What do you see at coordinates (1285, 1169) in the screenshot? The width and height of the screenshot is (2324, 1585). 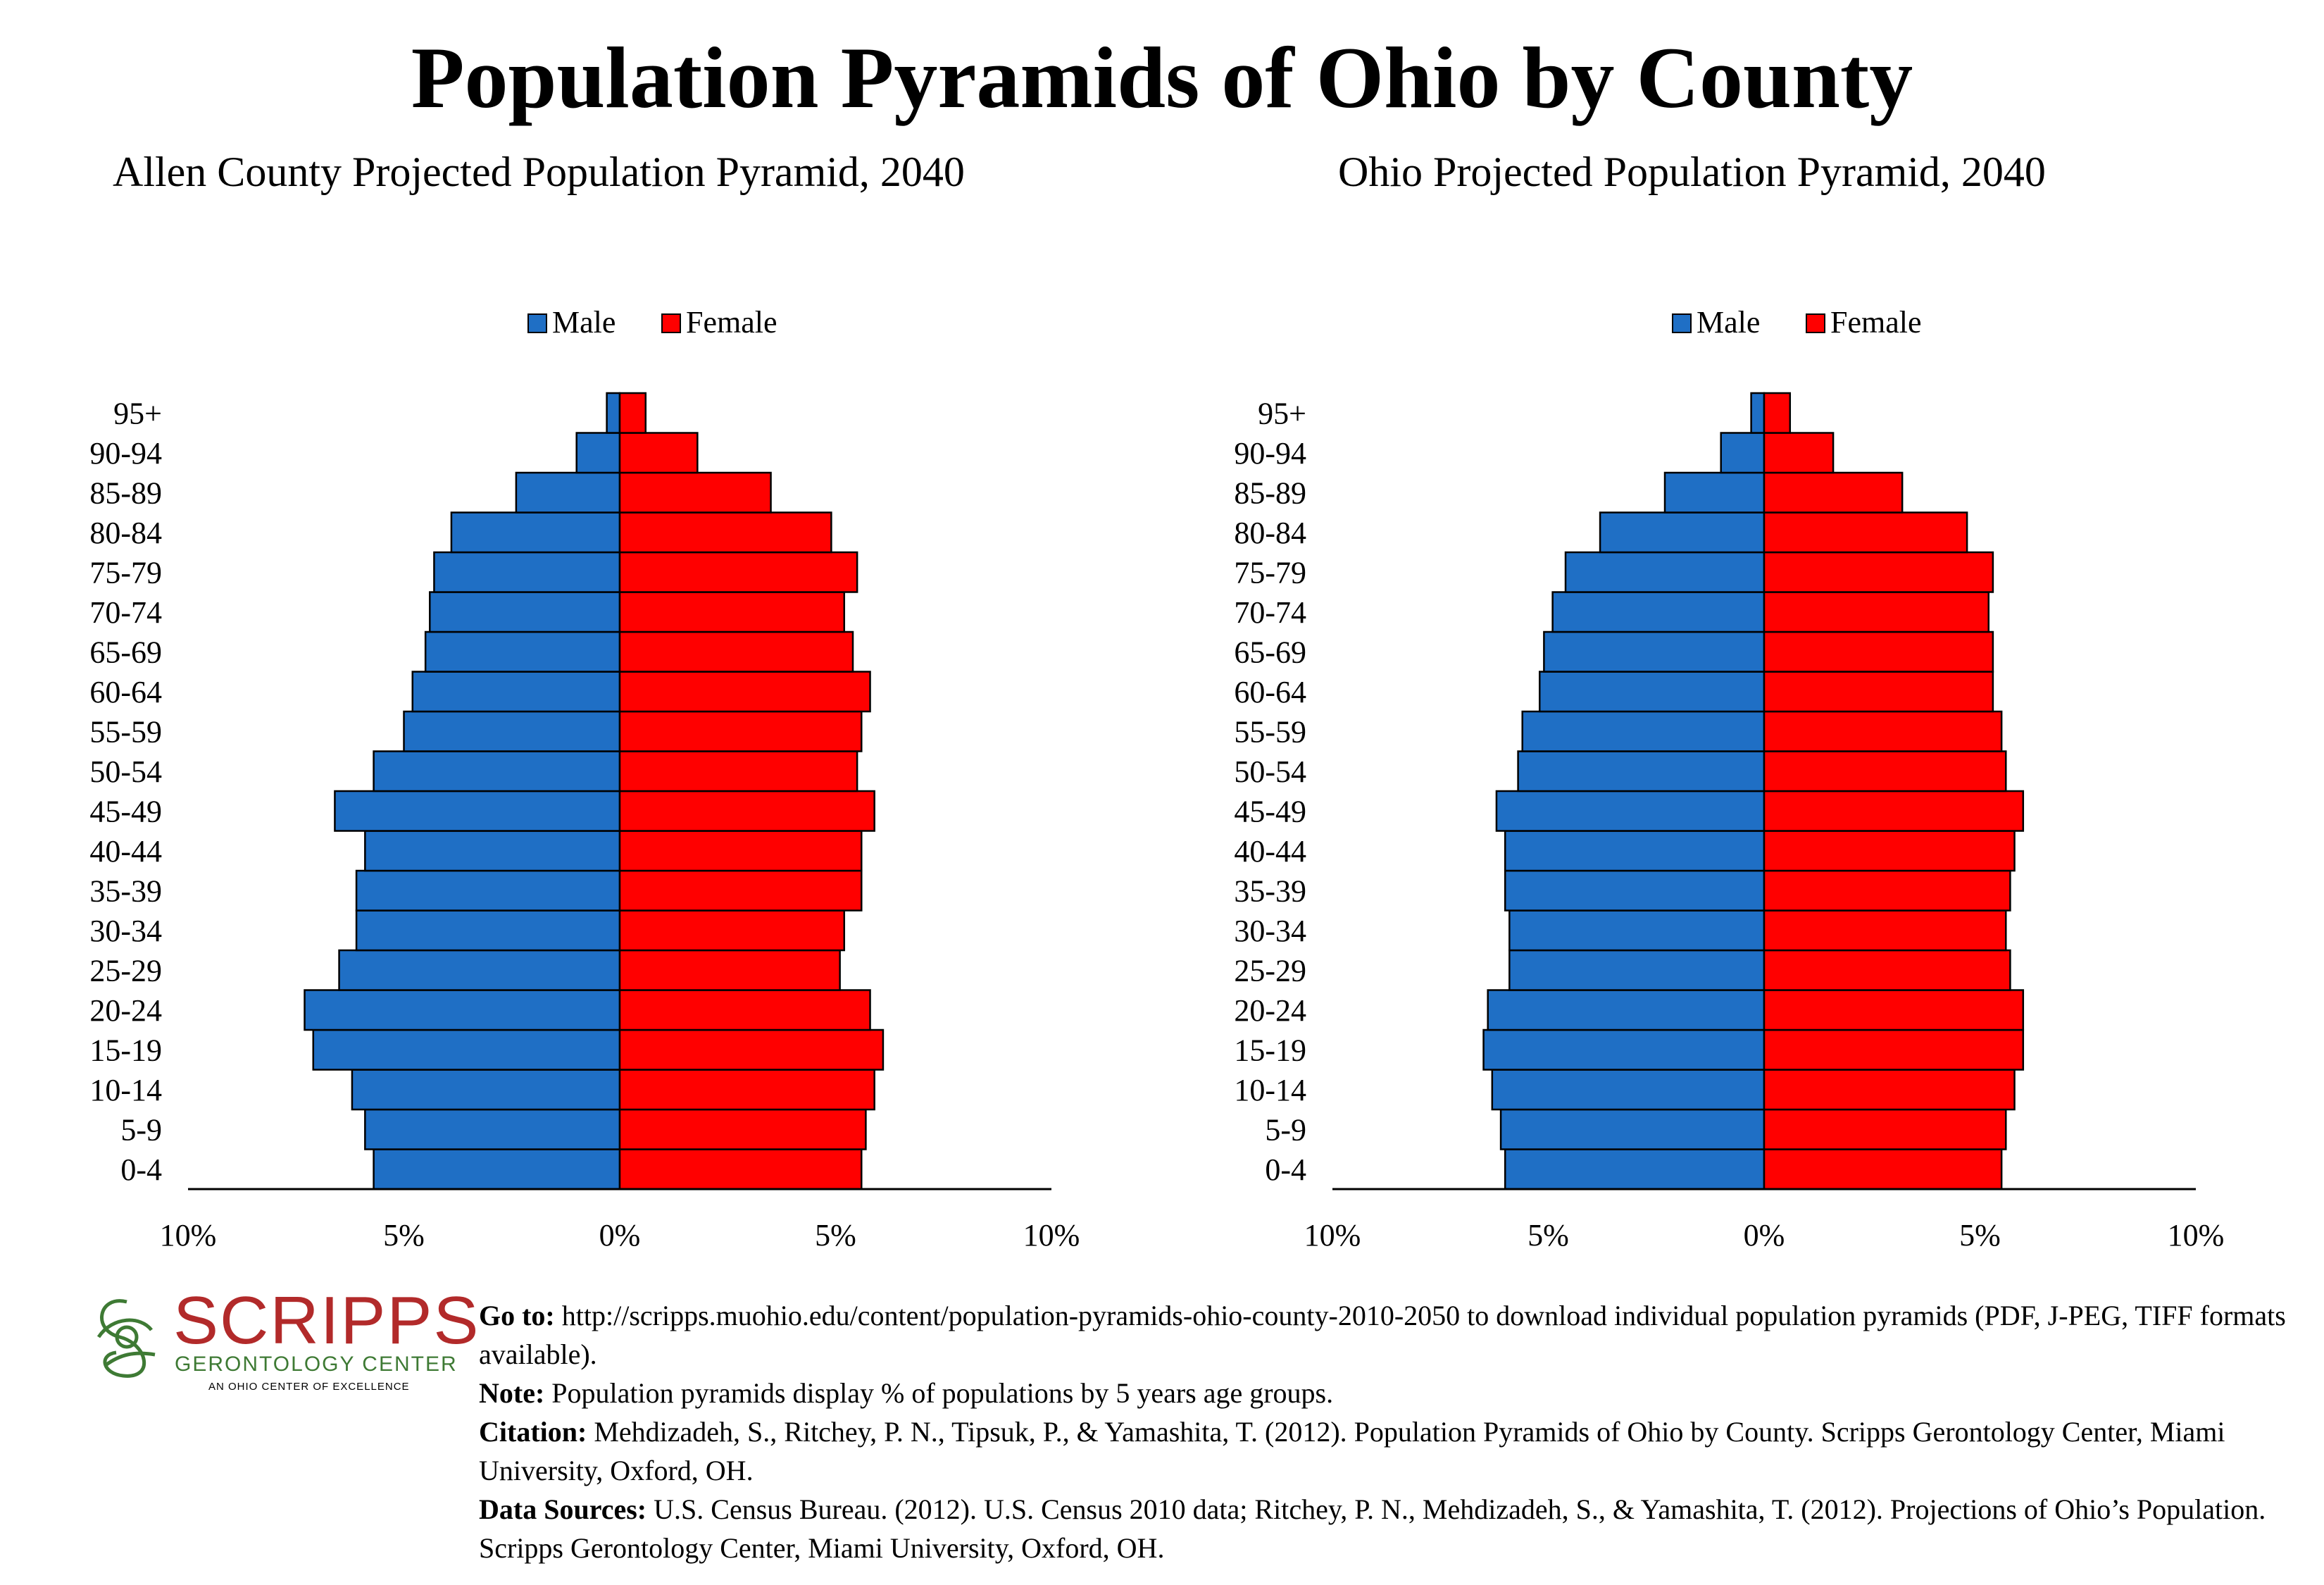 I see `age-label: 0-4` at bounding box center [1285, 1169].